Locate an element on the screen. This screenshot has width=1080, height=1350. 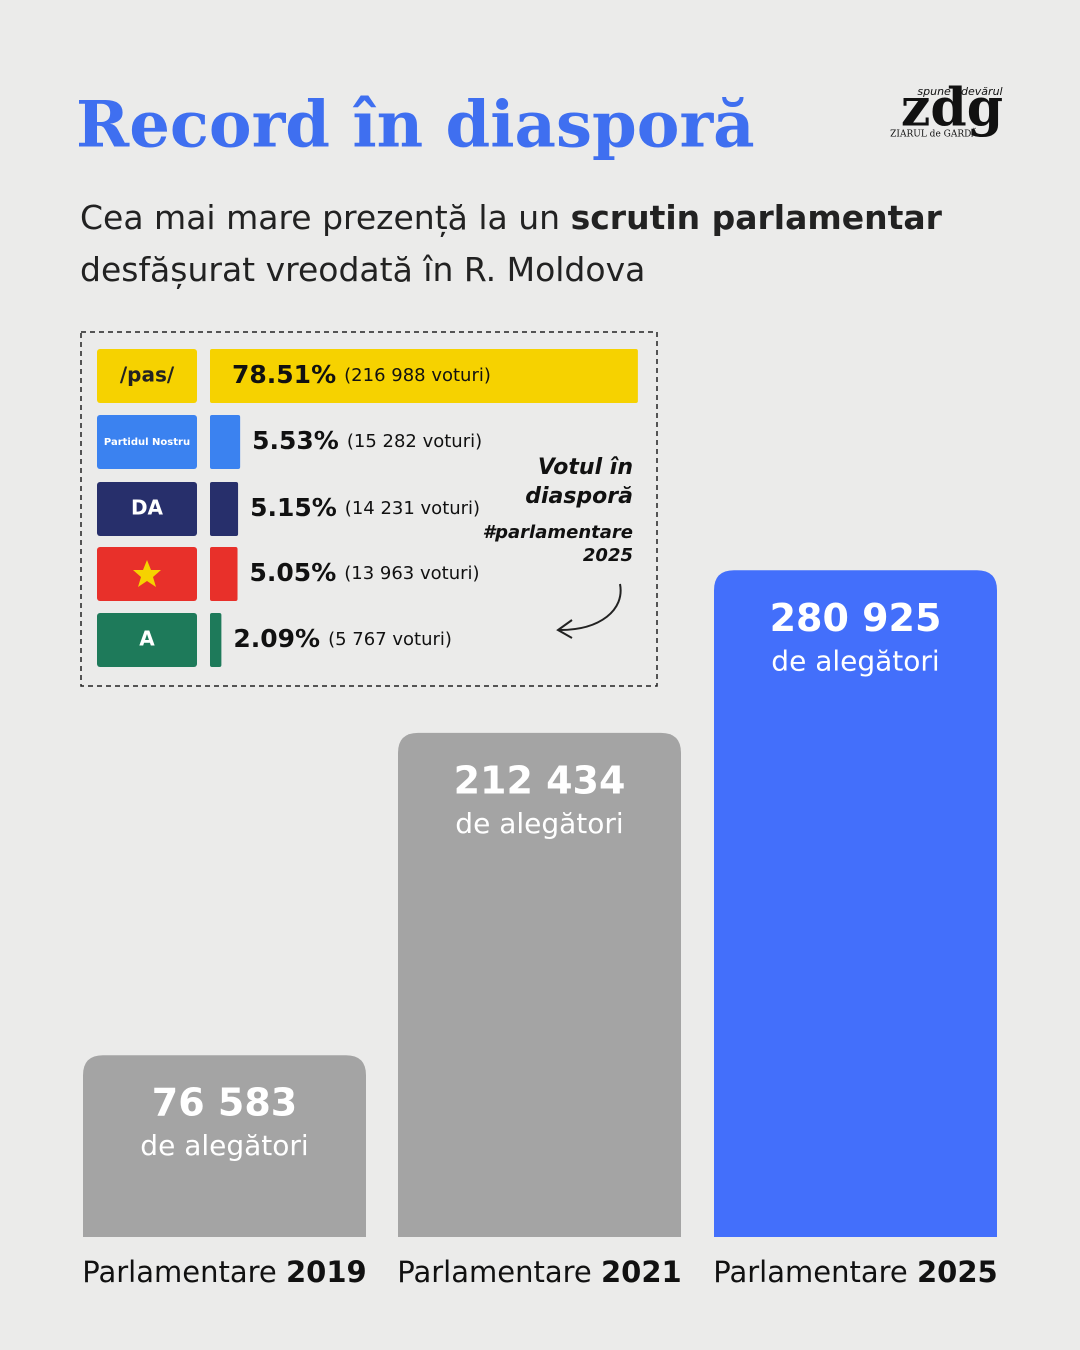
value-label: 212 434 is located at coordinates (540, 780).